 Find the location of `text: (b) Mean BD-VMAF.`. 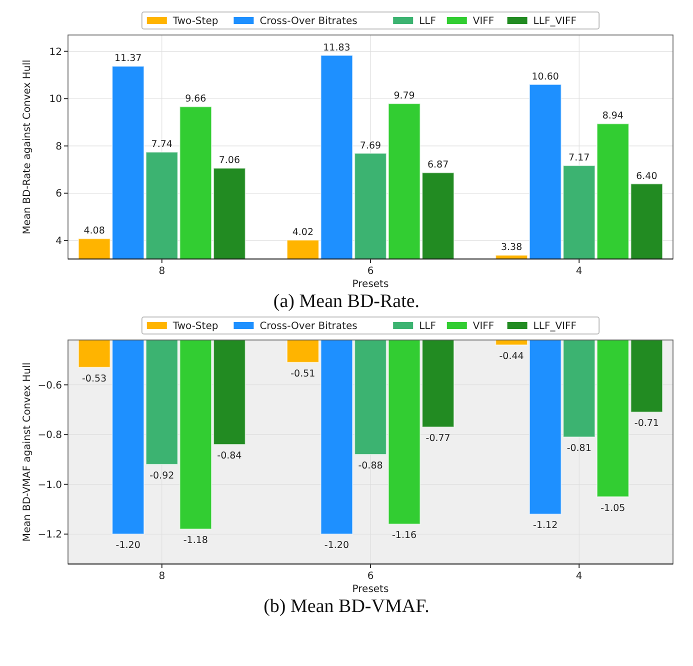

text: (b) Mean BD-VMAF. is located at coordinates (347, 606).